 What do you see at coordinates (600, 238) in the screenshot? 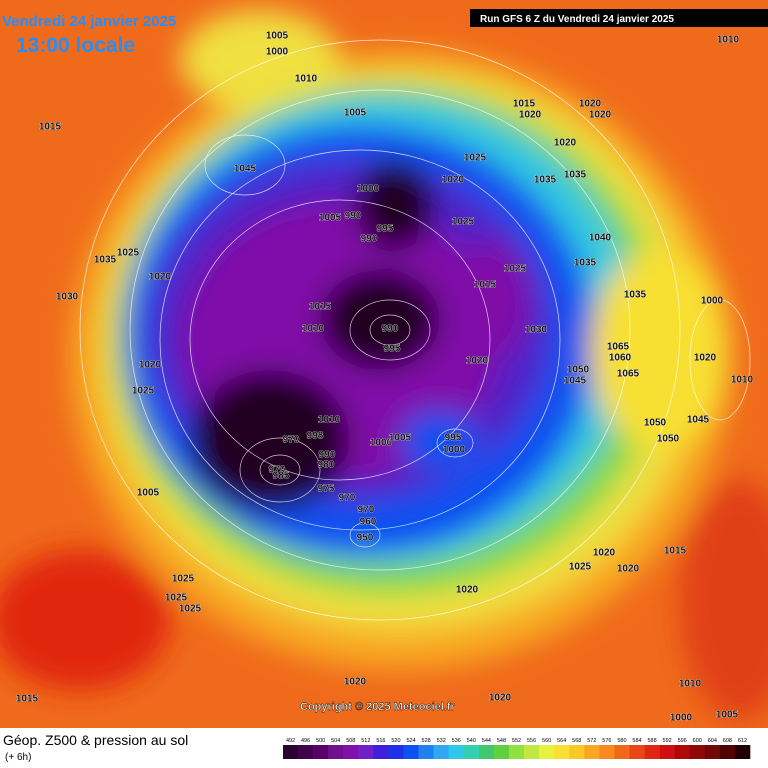
I see `pressure-label: 1040` at bounding box center [600, 238].